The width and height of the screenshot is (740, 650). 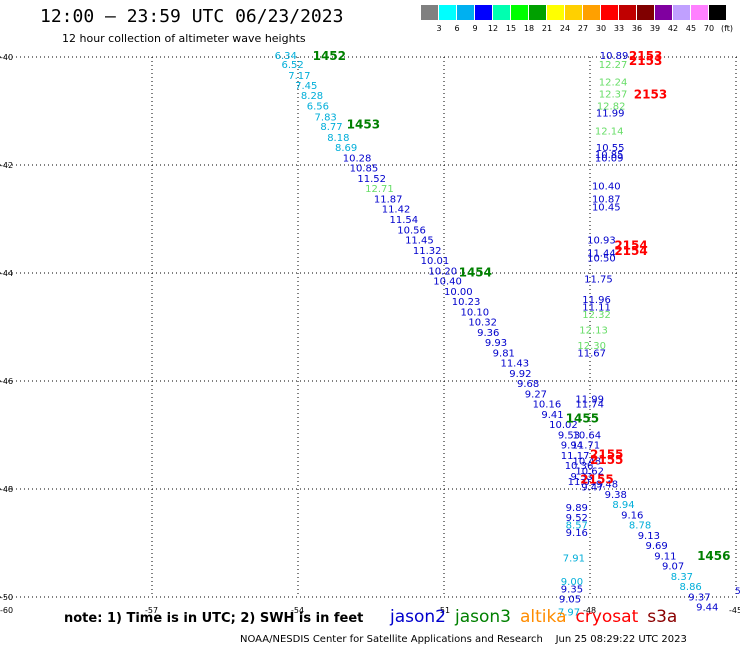 What do you see at coordinates (419, 241) in the screenshot?
I see `wave-height-reading: 11.45` at bounding box center [419, 241].